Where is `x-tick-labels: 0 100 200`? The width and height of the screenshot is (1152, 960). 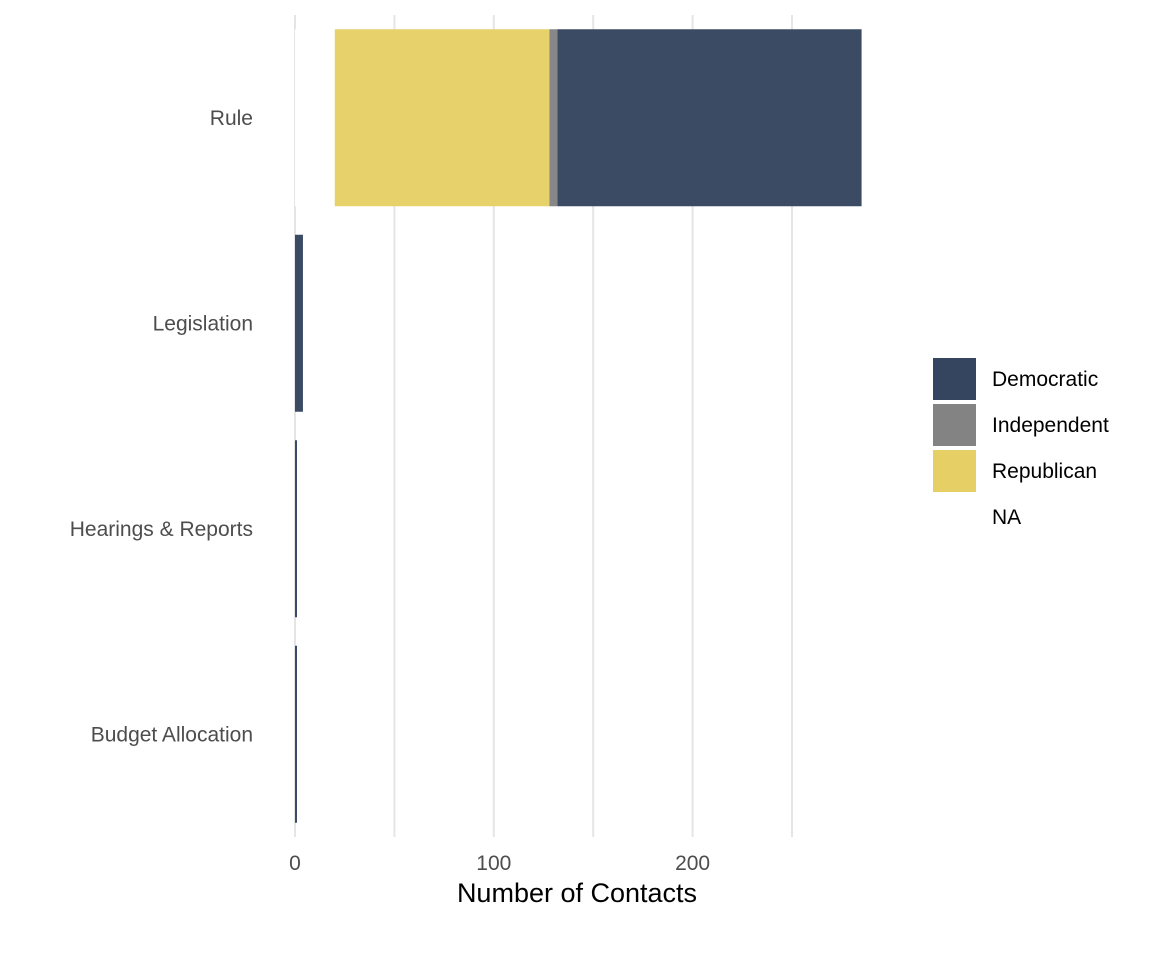
x-tick-labels: 0 100 200 is located at coordinates (499, 863).